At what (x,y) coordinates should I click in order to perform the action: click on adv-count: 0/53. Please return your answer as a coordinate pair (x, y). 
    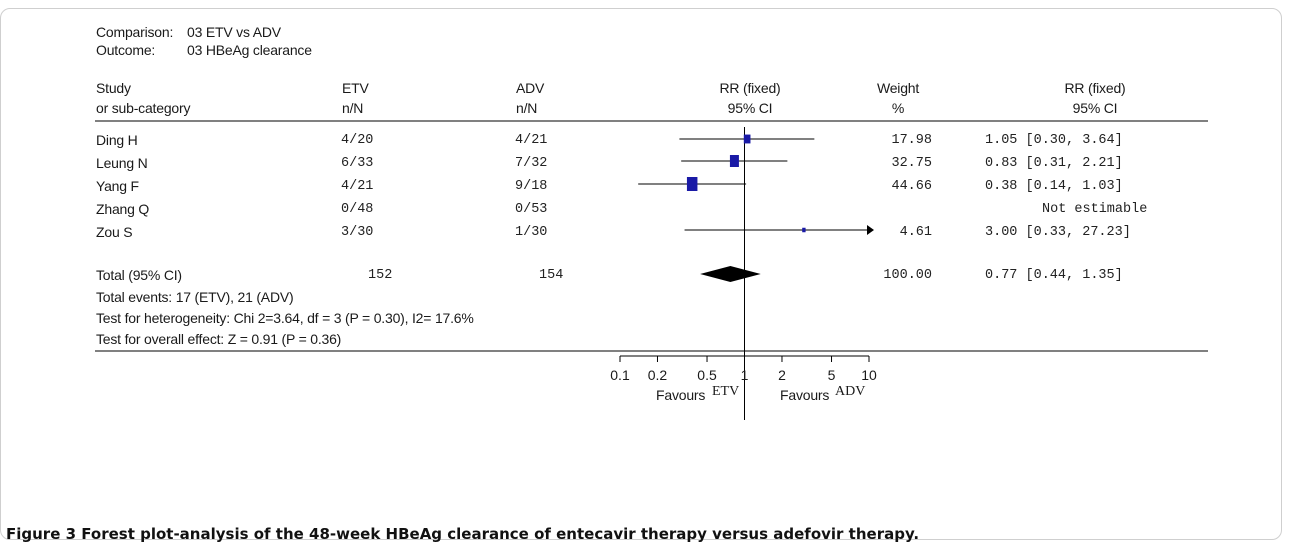
    Looking at the image, I should click on (531, 209).